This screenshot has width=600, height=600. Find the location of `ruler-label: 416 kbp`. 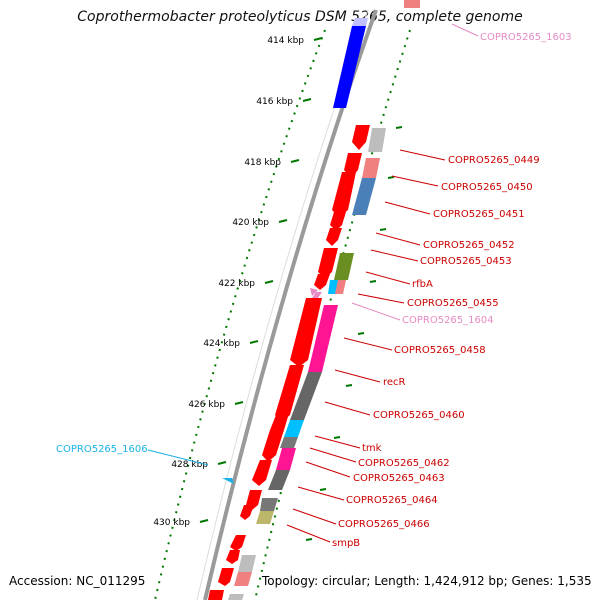

ruler-label: 416 kbp is located at coordinates (274, 102).